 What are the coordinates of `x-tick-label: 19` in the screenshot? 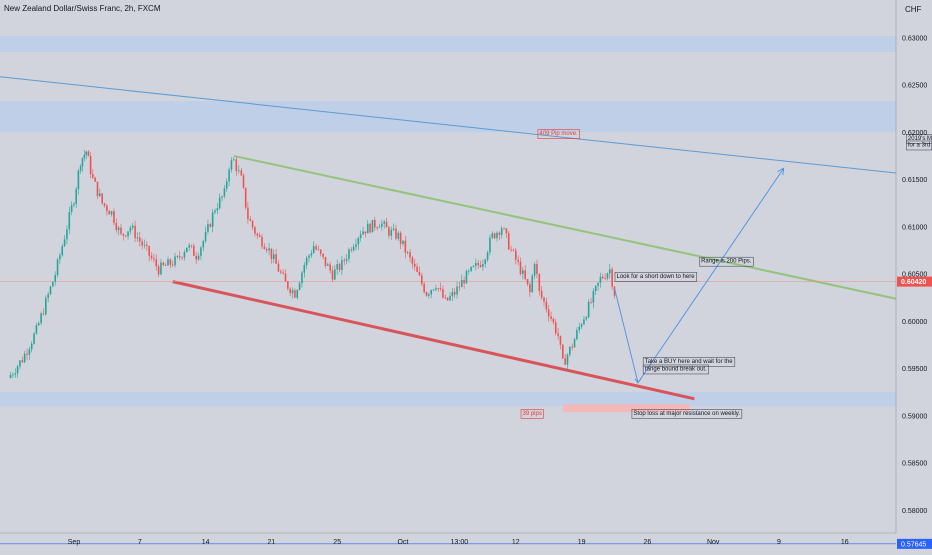 It's located at (582, 542).